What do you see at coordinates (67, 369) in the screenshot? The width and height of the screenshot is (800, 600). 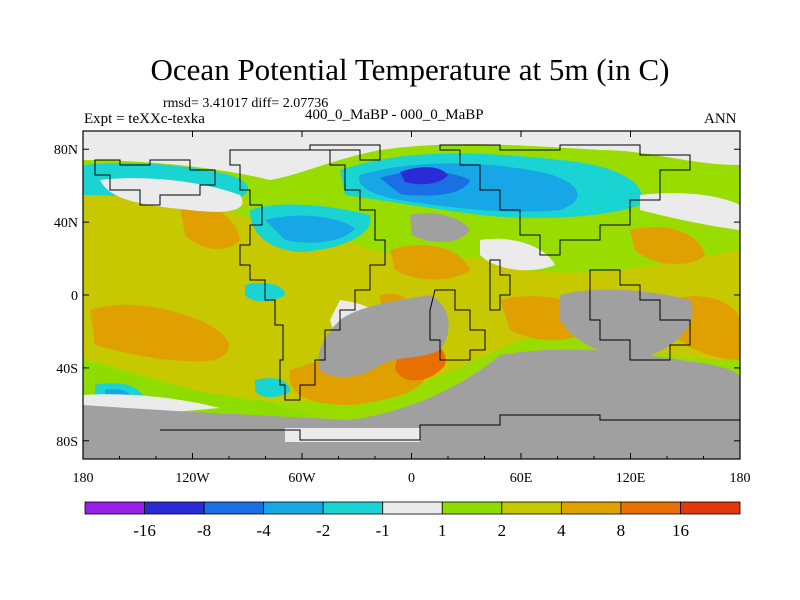 I see `lat-tick-label: 40S` at bounding box center [67, 369].